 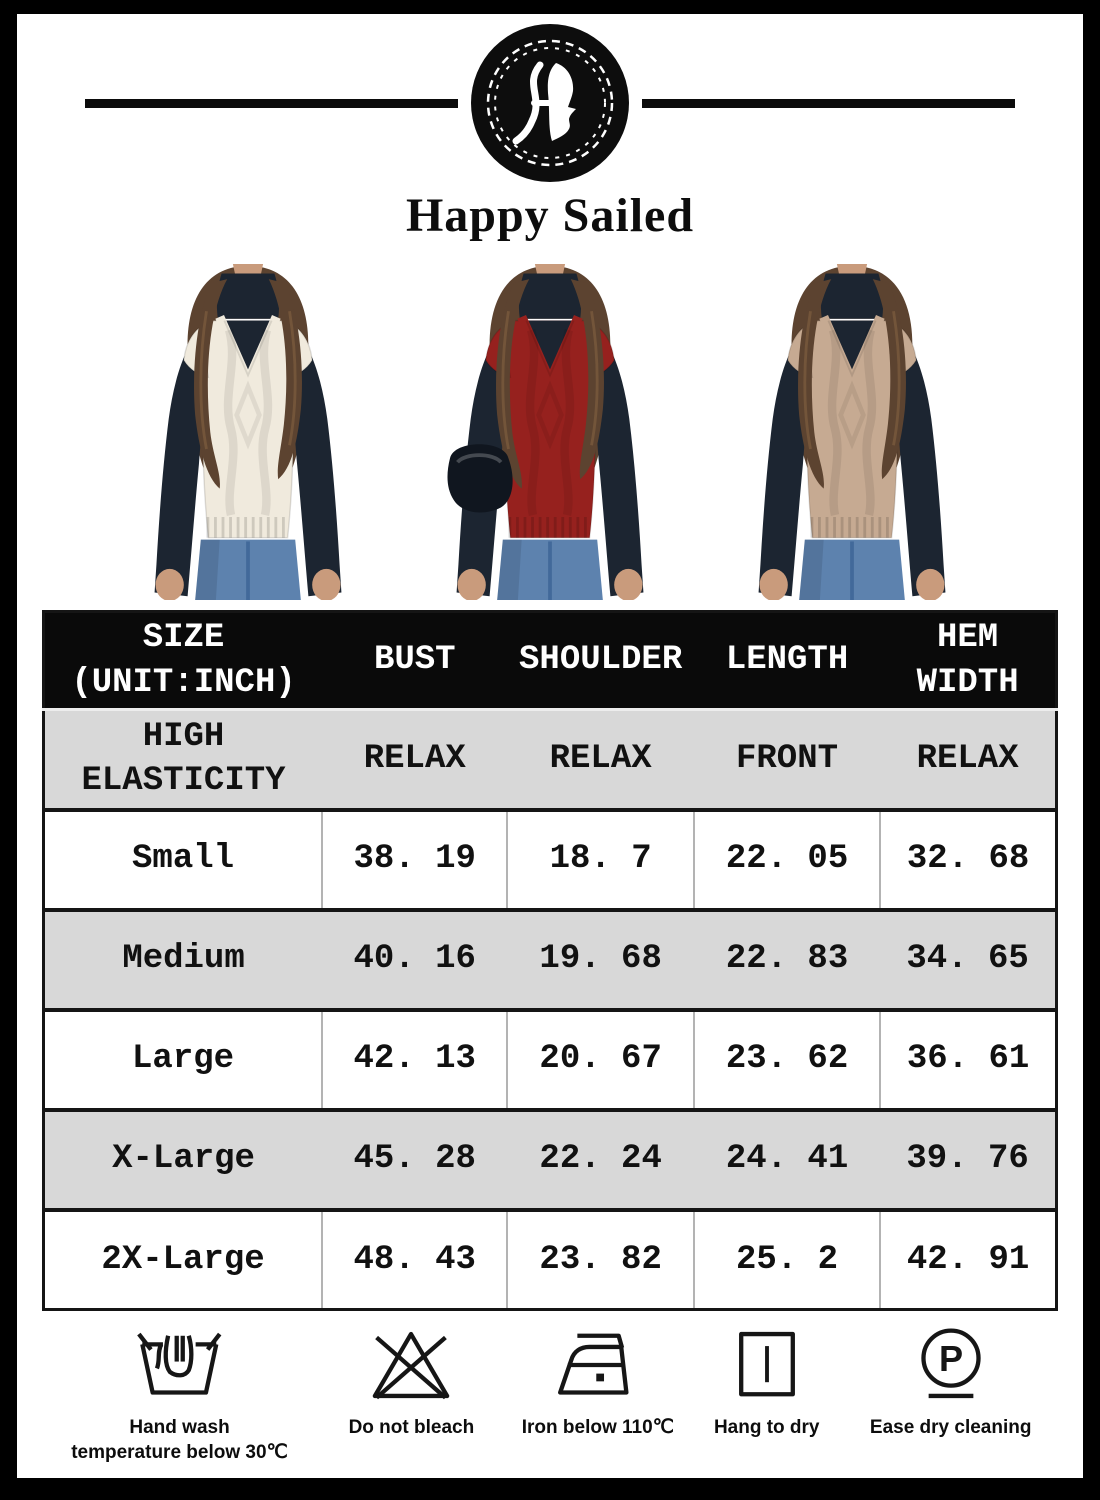 What do you see at coordinates (951, 1358) in the screenshot?
I see `svg-text: P` at bounding box center [951, 1358].